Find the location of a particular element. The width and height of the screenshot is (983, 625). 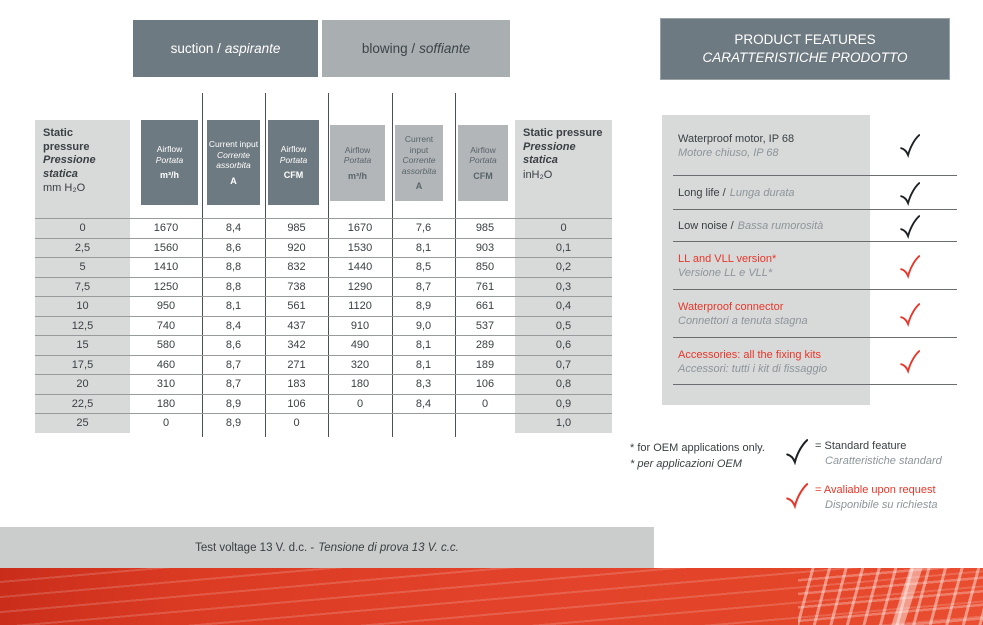

test-voltage-en: Test voltage 13 V. d.c. - is located at coordinates (255, 547).